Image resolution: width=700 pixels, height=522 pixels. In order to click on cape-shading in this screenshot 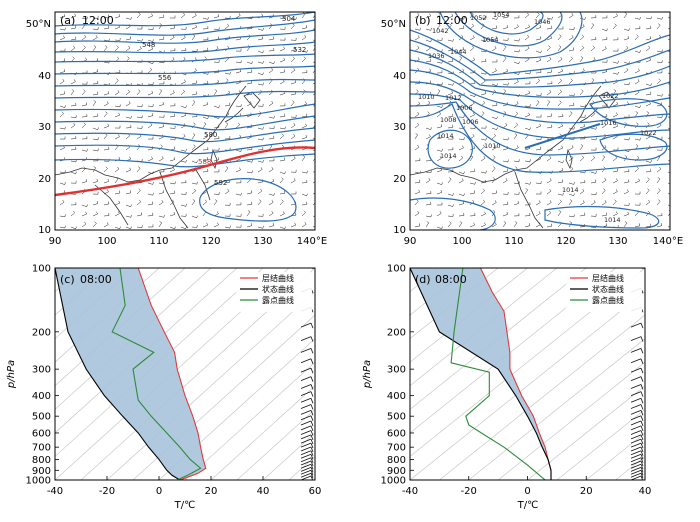, I will do `click(130, 374)`.